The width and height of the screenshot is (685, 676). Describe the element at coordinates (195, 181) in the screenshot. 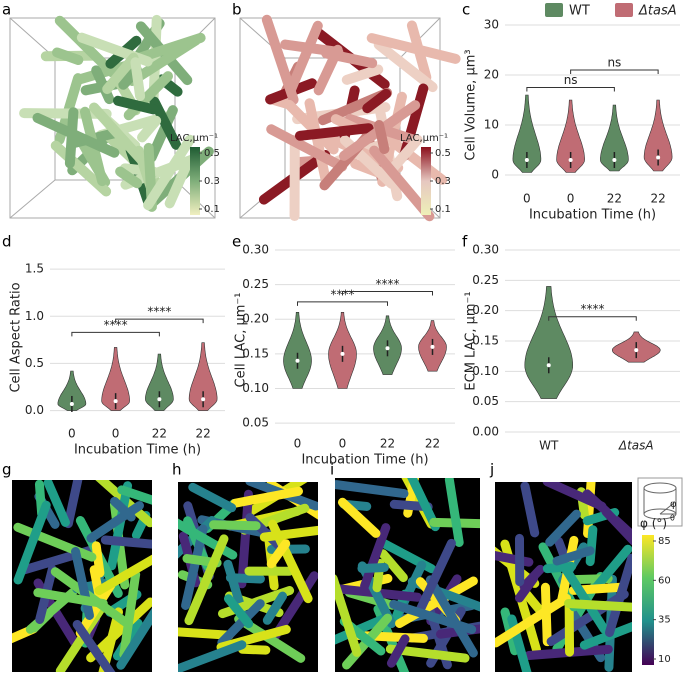

I see `colorbar-a` at that location.